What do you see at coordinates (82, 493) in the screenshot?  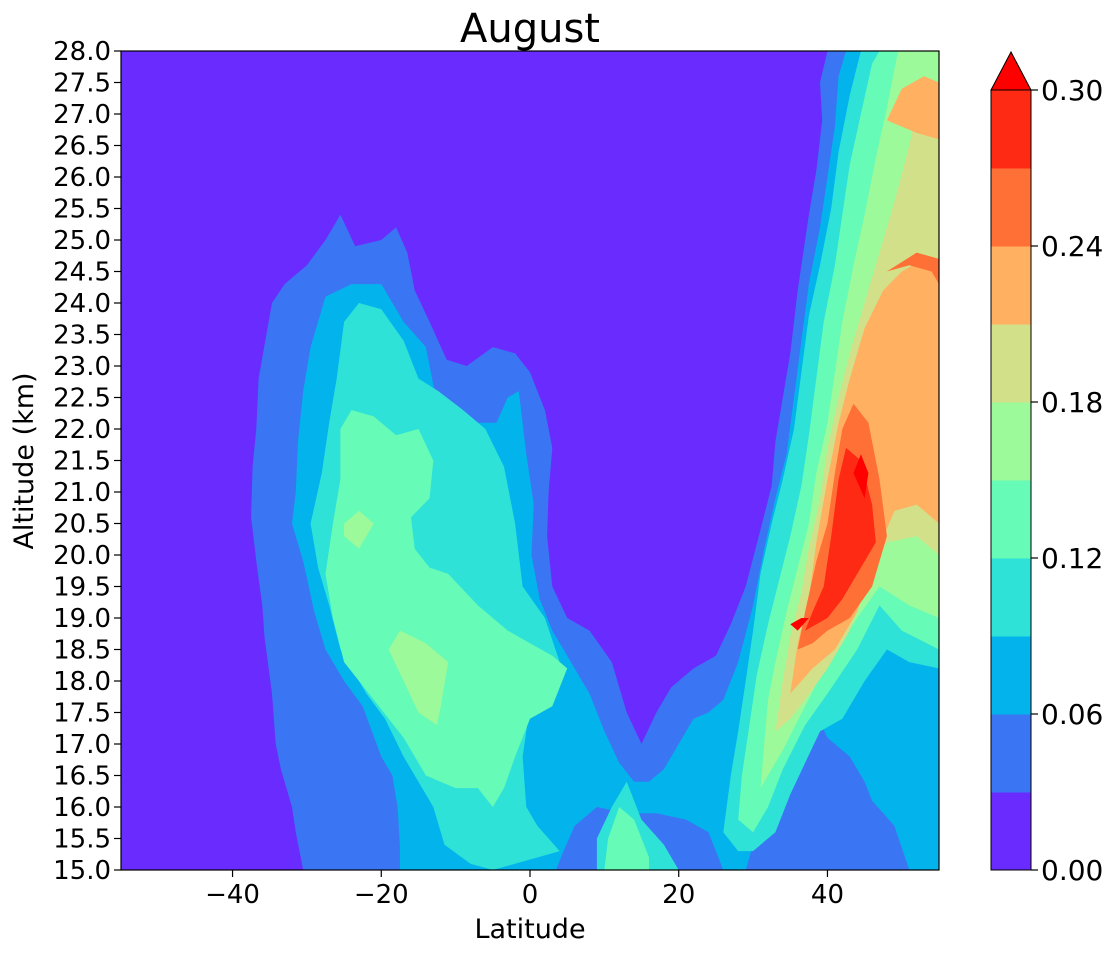 I see `y-tick-label: 21.0` at bounding box center [82, 493].